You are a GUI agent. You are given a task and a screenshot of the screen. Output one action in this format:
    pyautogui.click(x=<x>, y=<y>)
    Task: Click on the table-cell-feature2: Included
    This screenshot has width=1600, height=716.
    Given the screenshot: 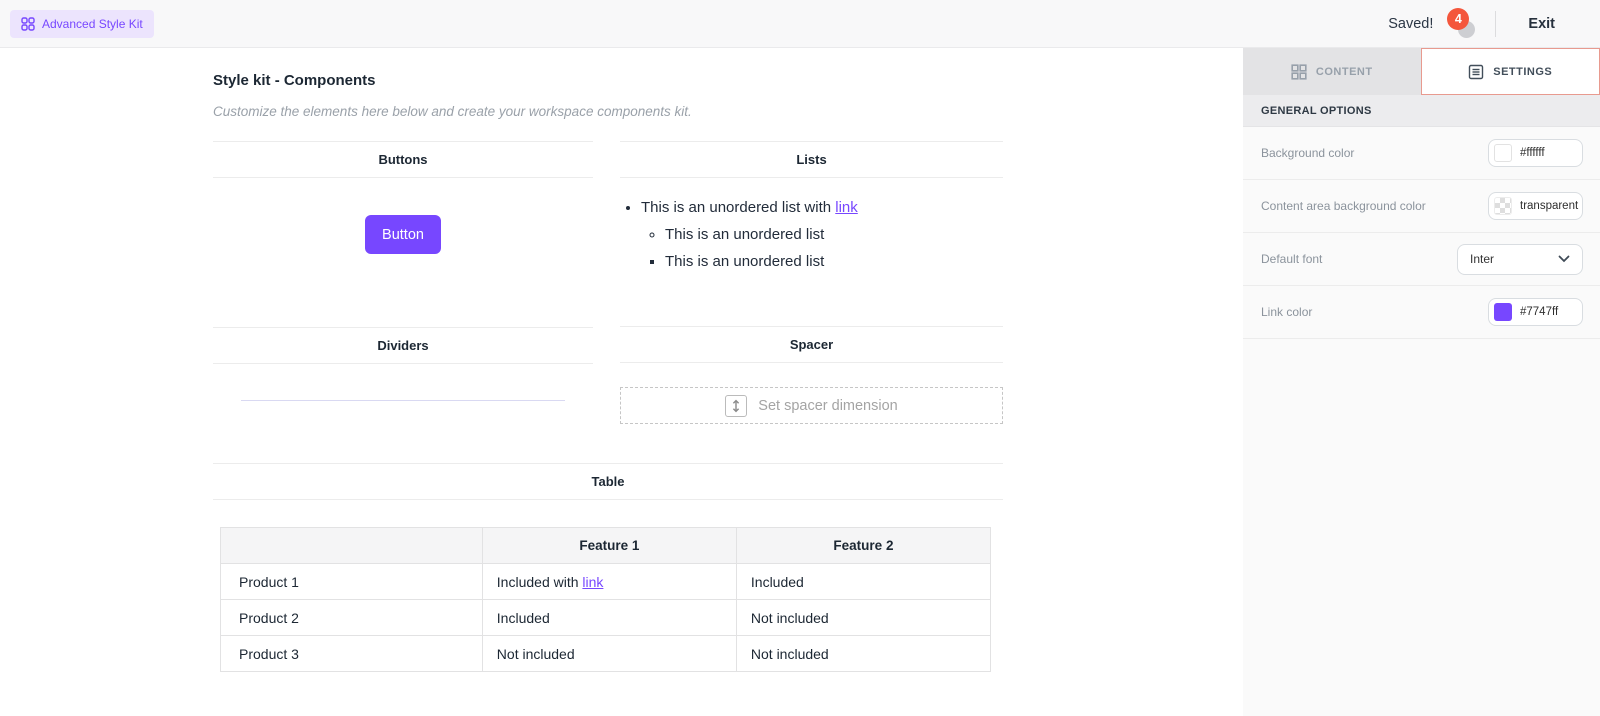 What is the action you would take?
    pyautogui.click(x=863, y=581)
    